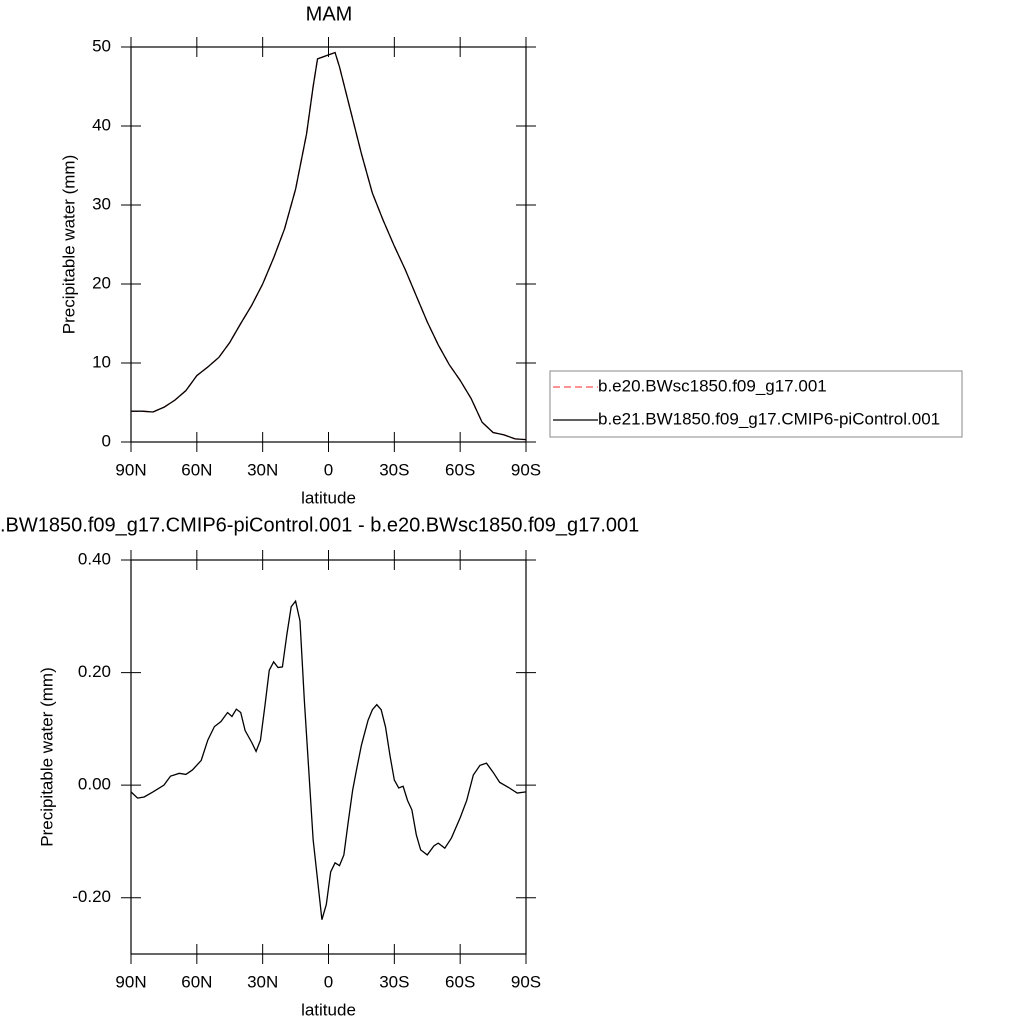 This screenshot has width=1024, height=1024. Describe the element at coordinates (94, 784) in the screenshot. I see `y-tick-label: 0.00` at that location.